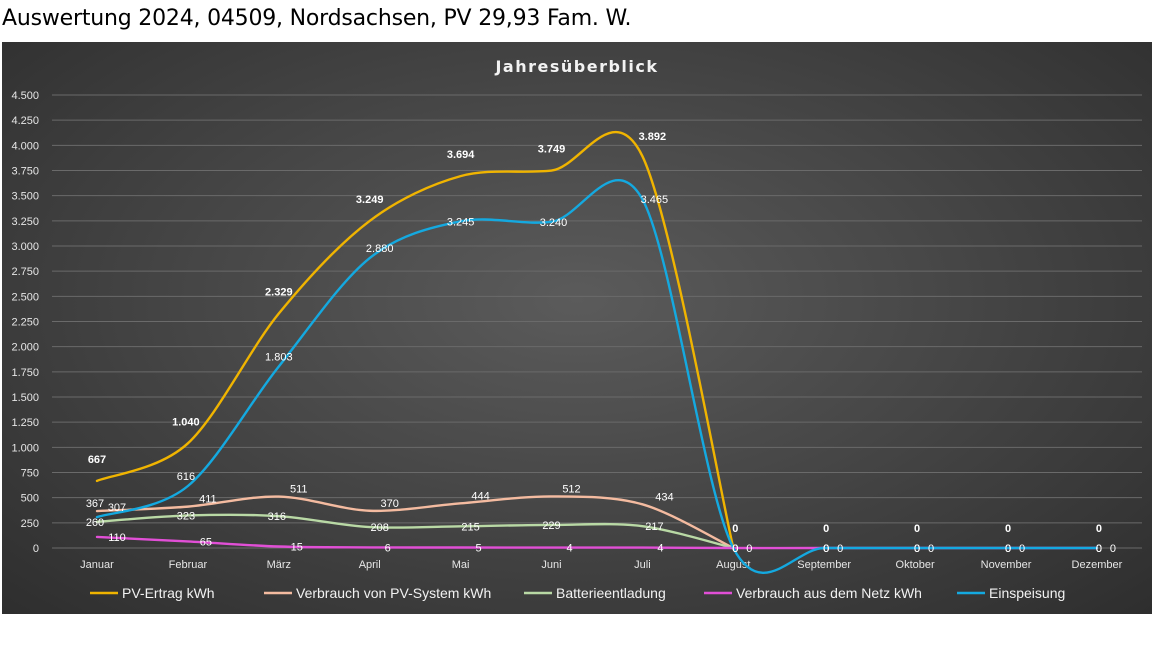 Image resolution: width=1154 pixels, height=645 pixels. I want to click on y-tick-label: 1.500, so click(25, 398).